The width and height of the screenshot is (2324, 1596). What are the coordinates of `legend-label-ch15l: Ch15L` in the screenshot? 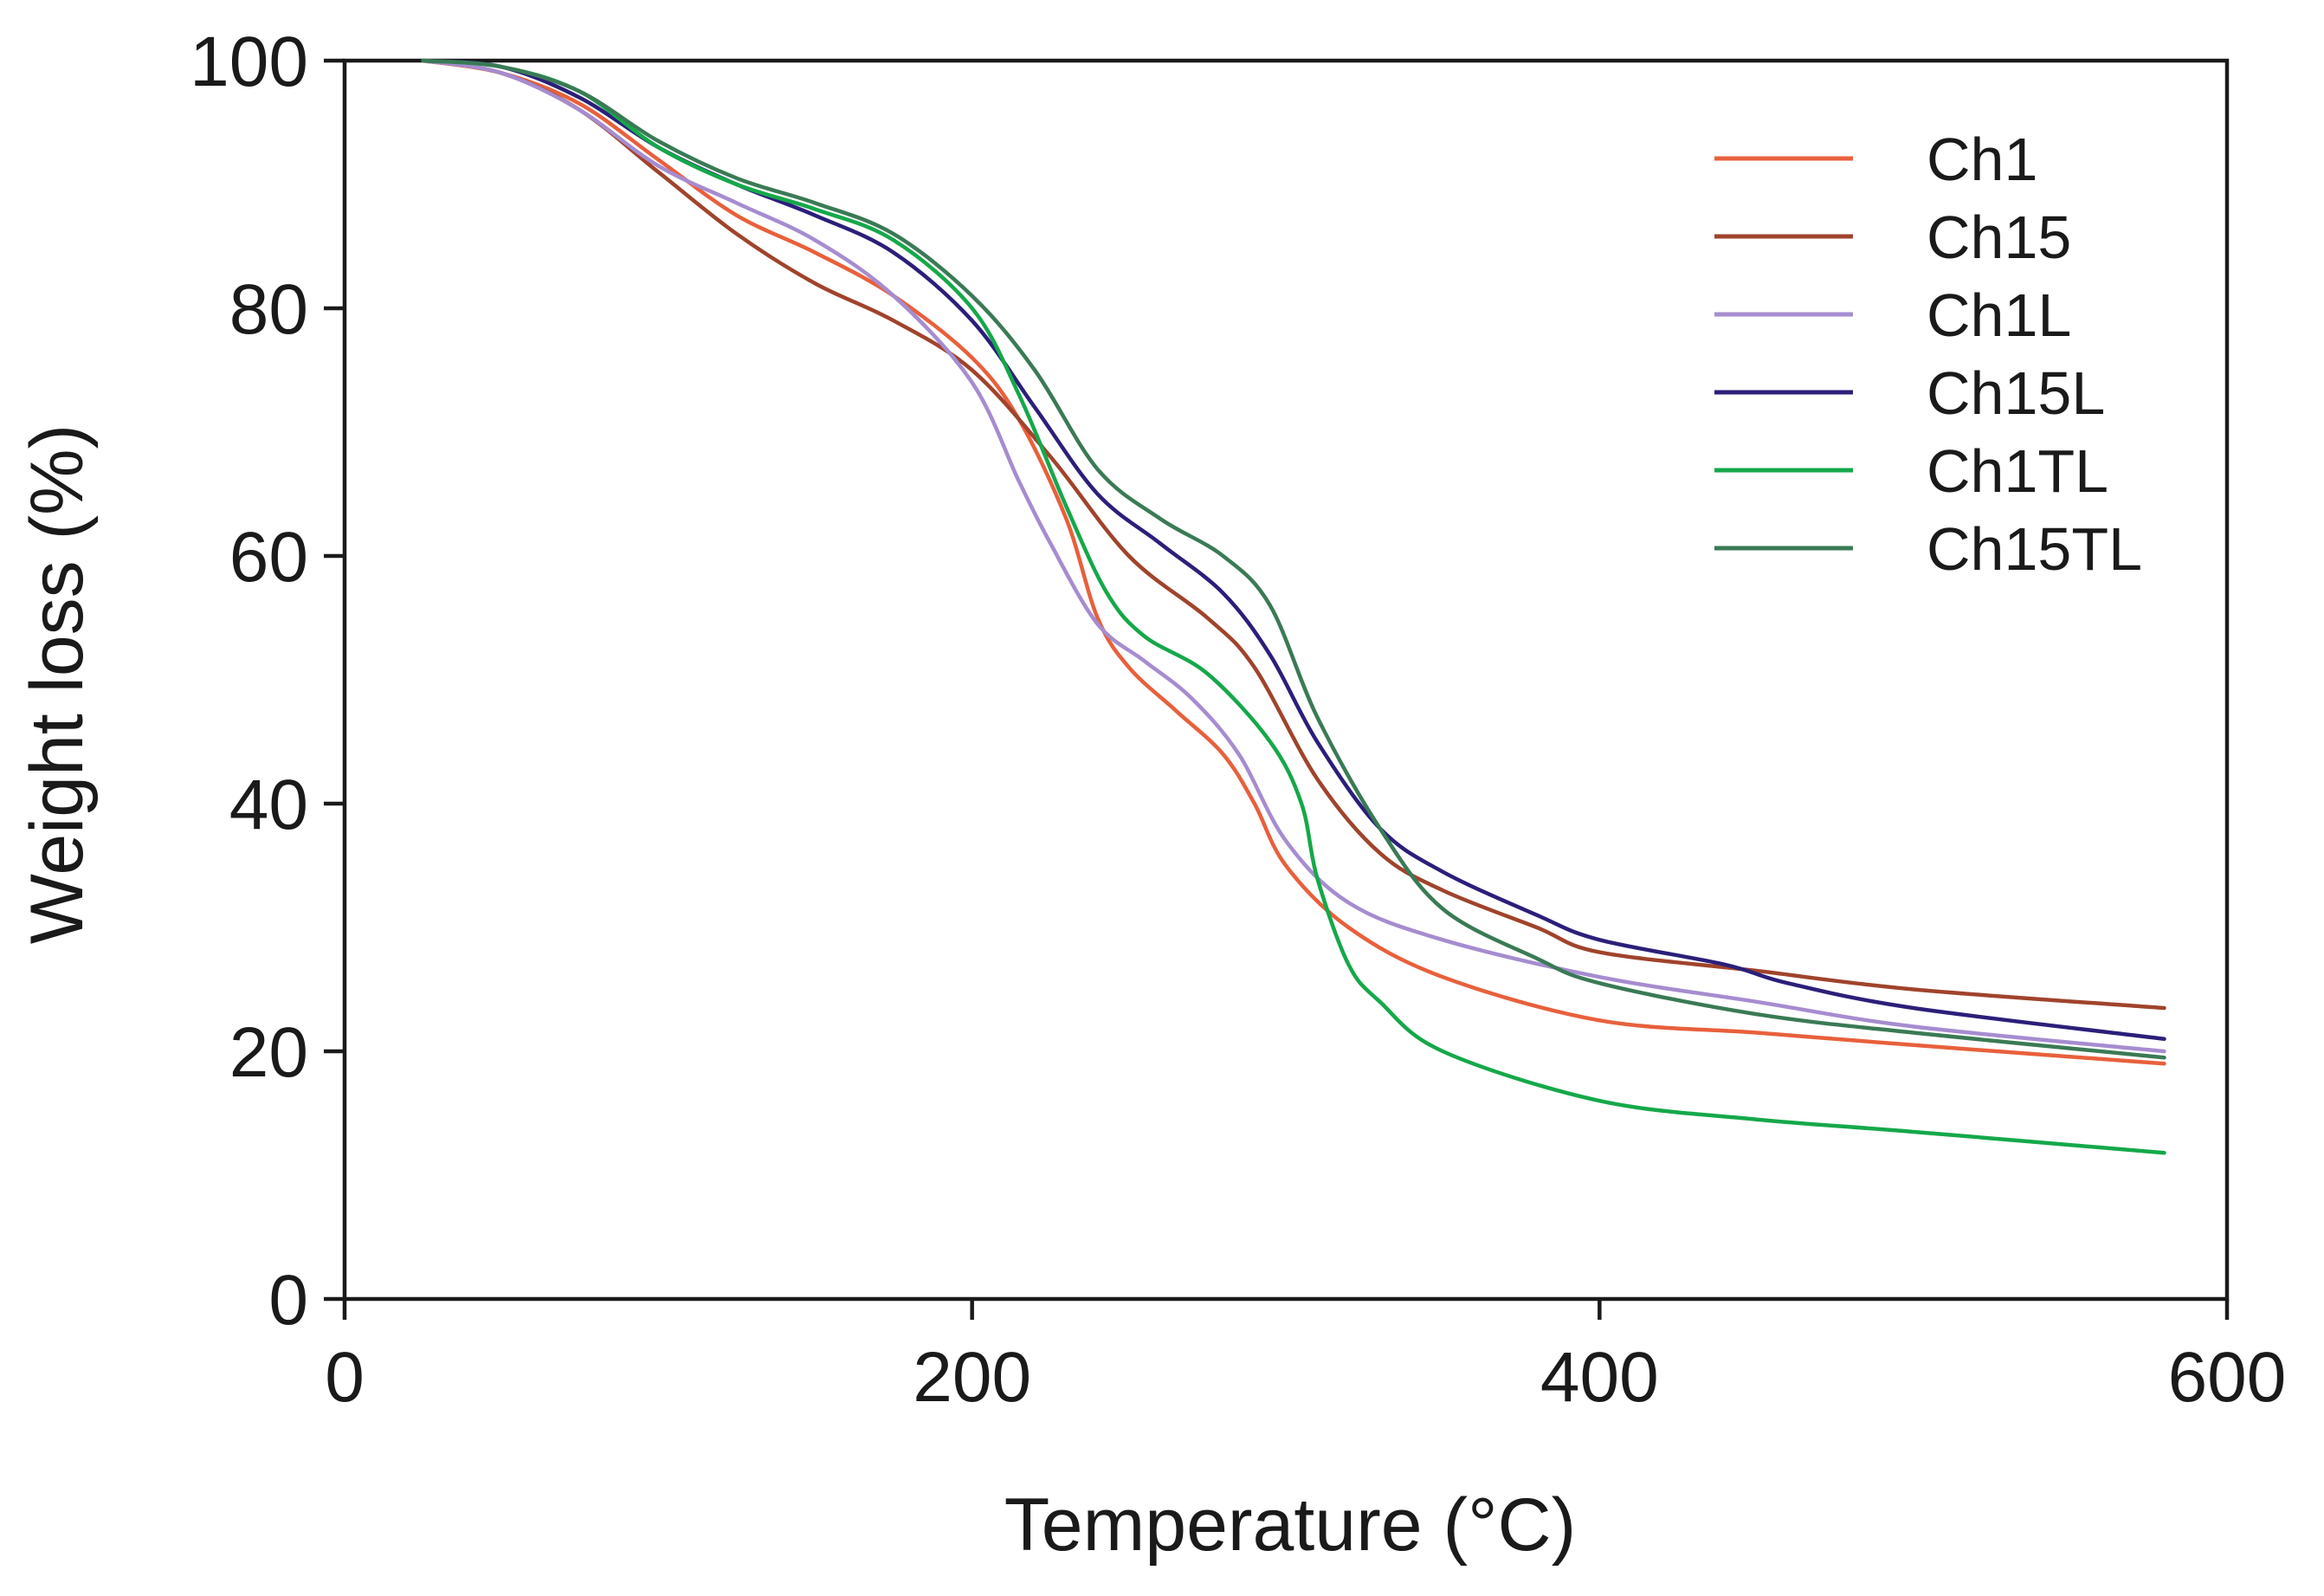 It's located at (2016, 393).